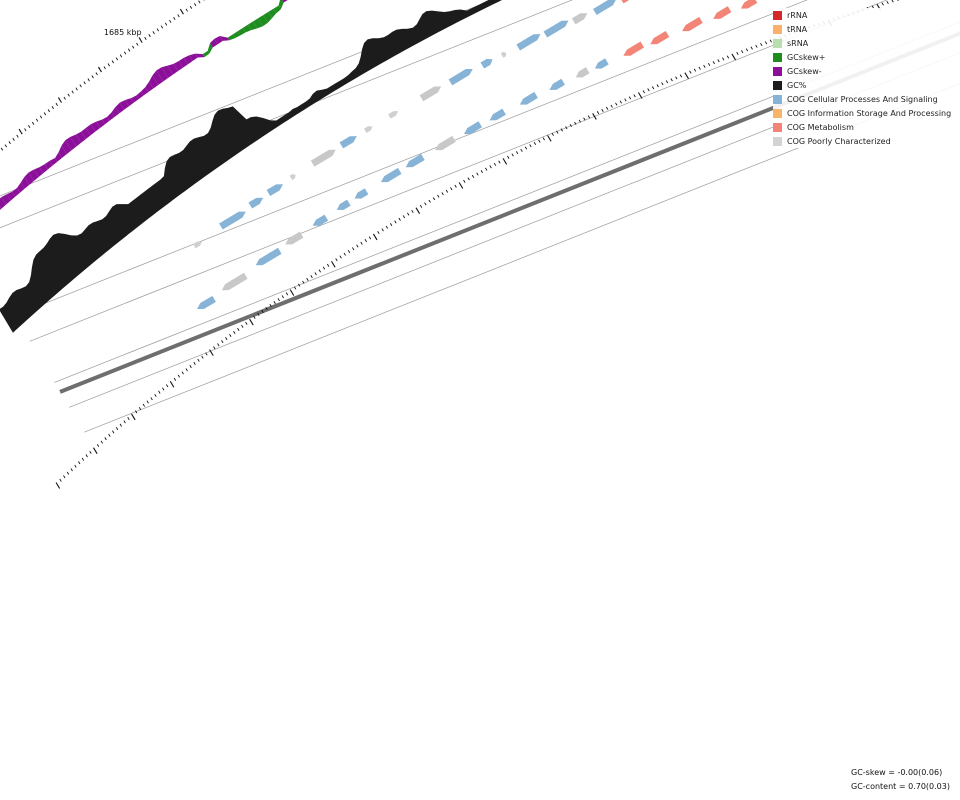 The image size is (960, 800). I want to click on legend-label: COG Cellular Processes And Signaling, so click(862, 99).